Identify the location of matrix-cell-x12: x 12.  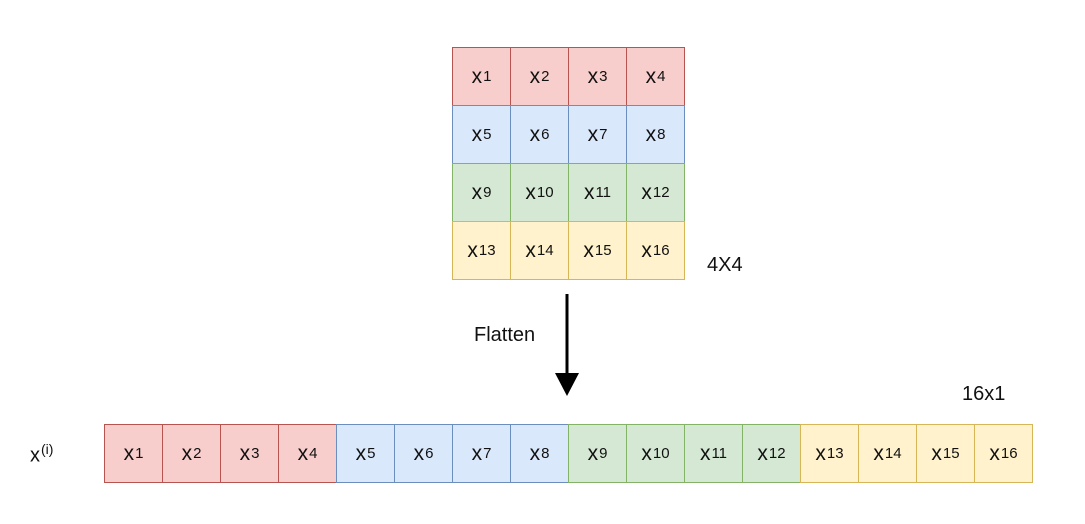
(655, 192).